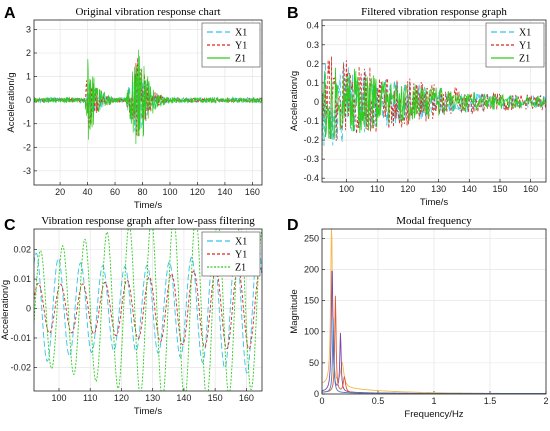 Image resolution: width=550 pixels, height=431 pixels. Describe the element at coordinates (10, 225) in the screenshot. I see `panel-letter: C` at that location.